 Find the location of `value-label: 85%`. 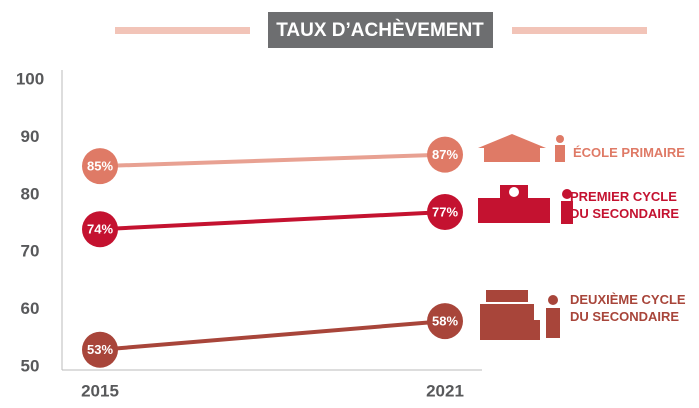

value-label: 85% is located at coordinates (100, 166).